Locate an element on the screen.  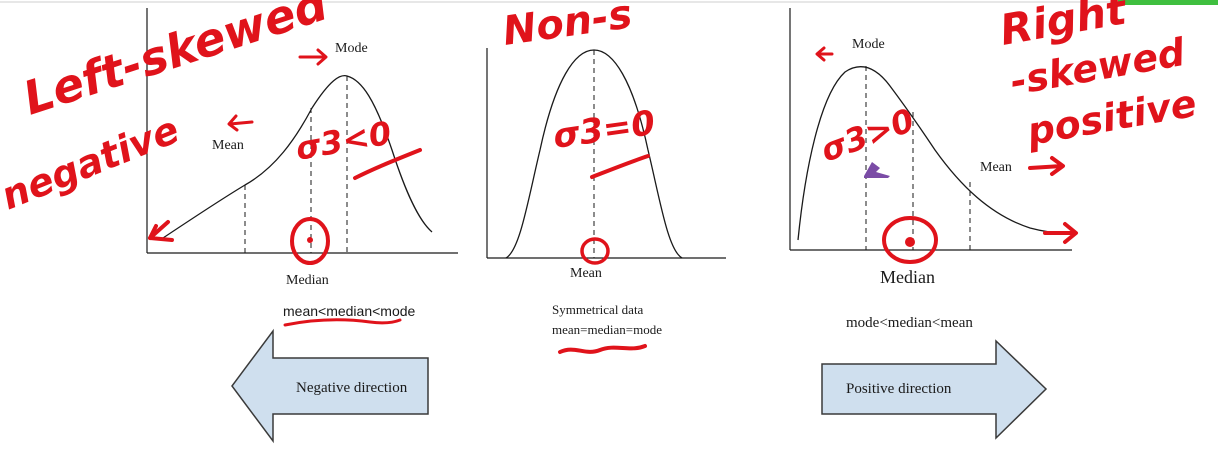
right-median-label: Median is located at coordinates (907, 277).